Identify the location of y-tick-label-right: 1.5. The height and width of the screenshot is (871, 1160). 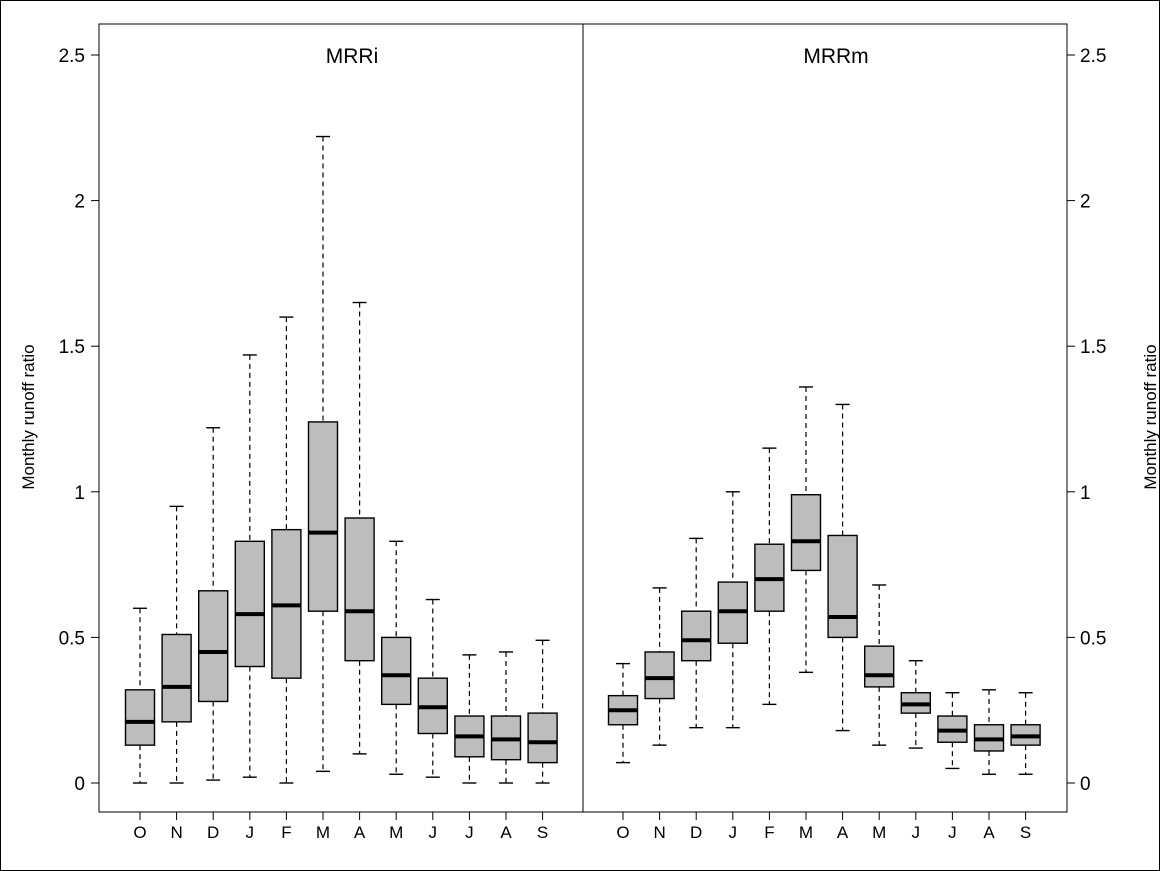
(1093, 347).